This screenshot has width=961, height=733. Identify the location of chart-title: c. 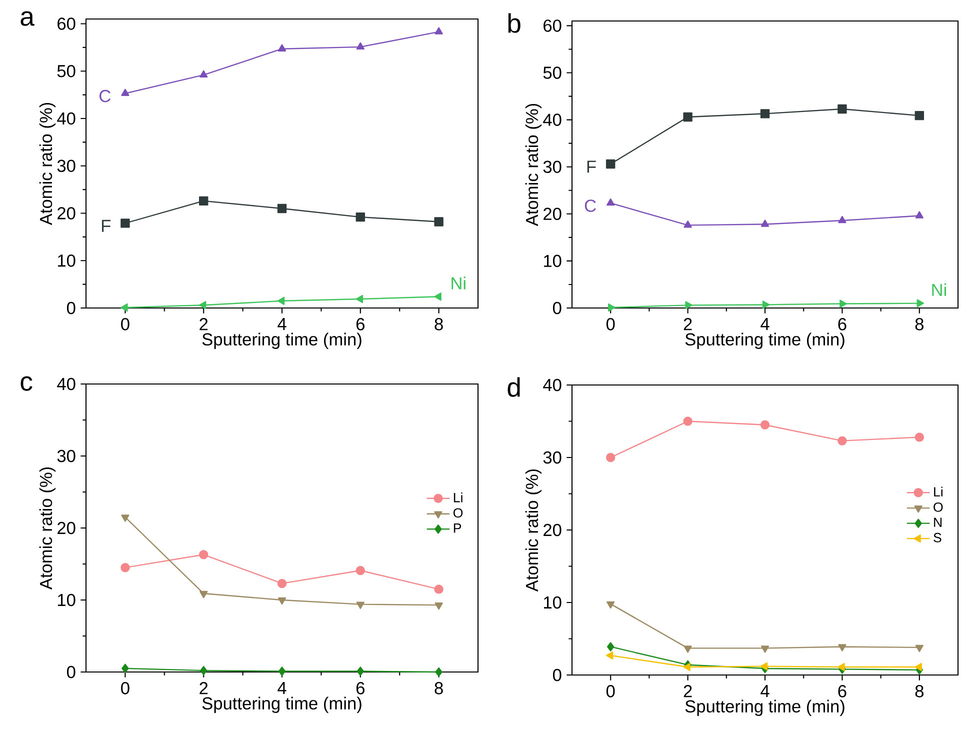
(26, 383).